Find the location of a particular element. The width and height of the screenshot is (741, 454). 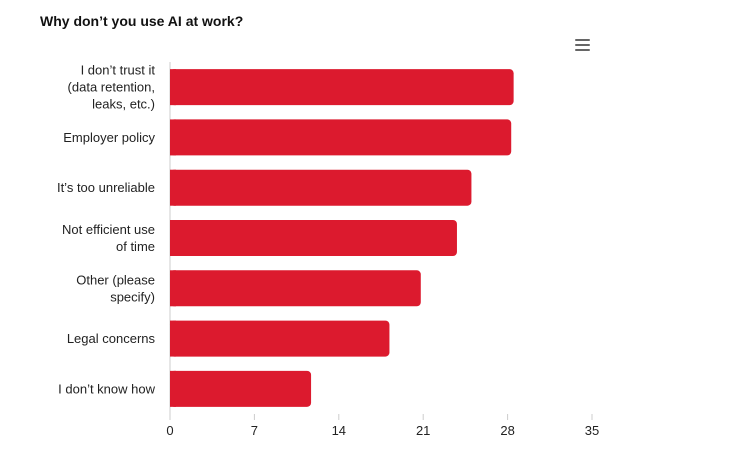

category-label-line: I don’t know how is located at coordinates (106, 388).